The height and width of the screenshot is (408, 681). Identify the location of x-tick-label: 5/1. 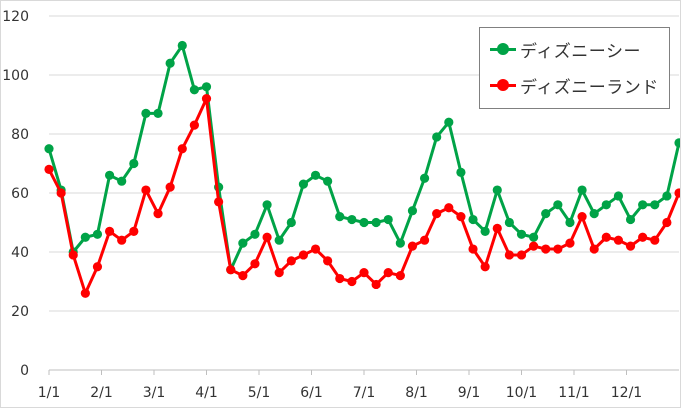
(259, 393).